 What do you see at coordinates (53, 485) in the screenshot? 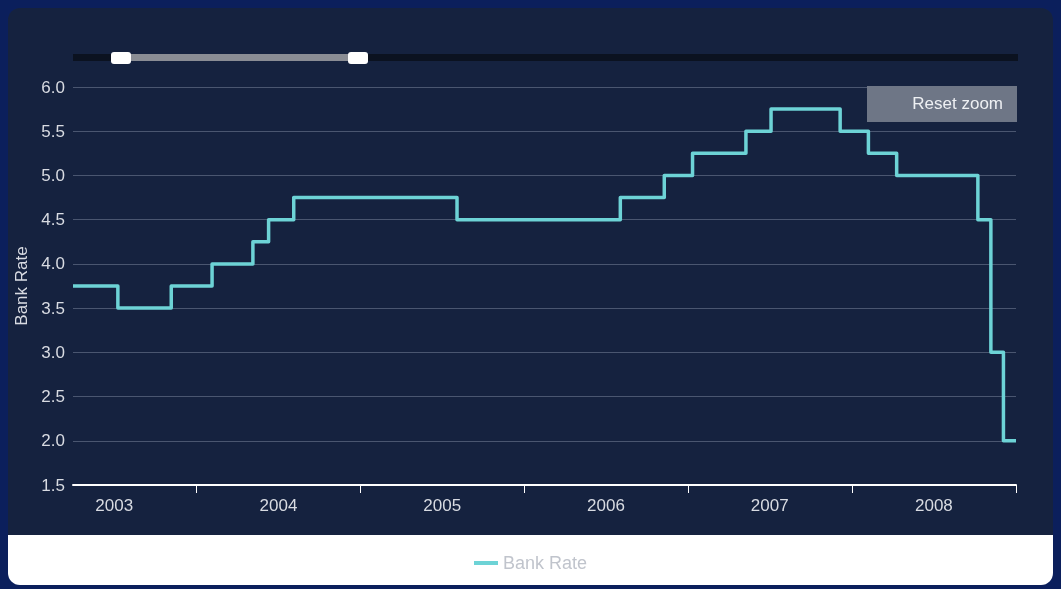
I see `y-tick-label: 1.5` at bounding box center [53, 485].